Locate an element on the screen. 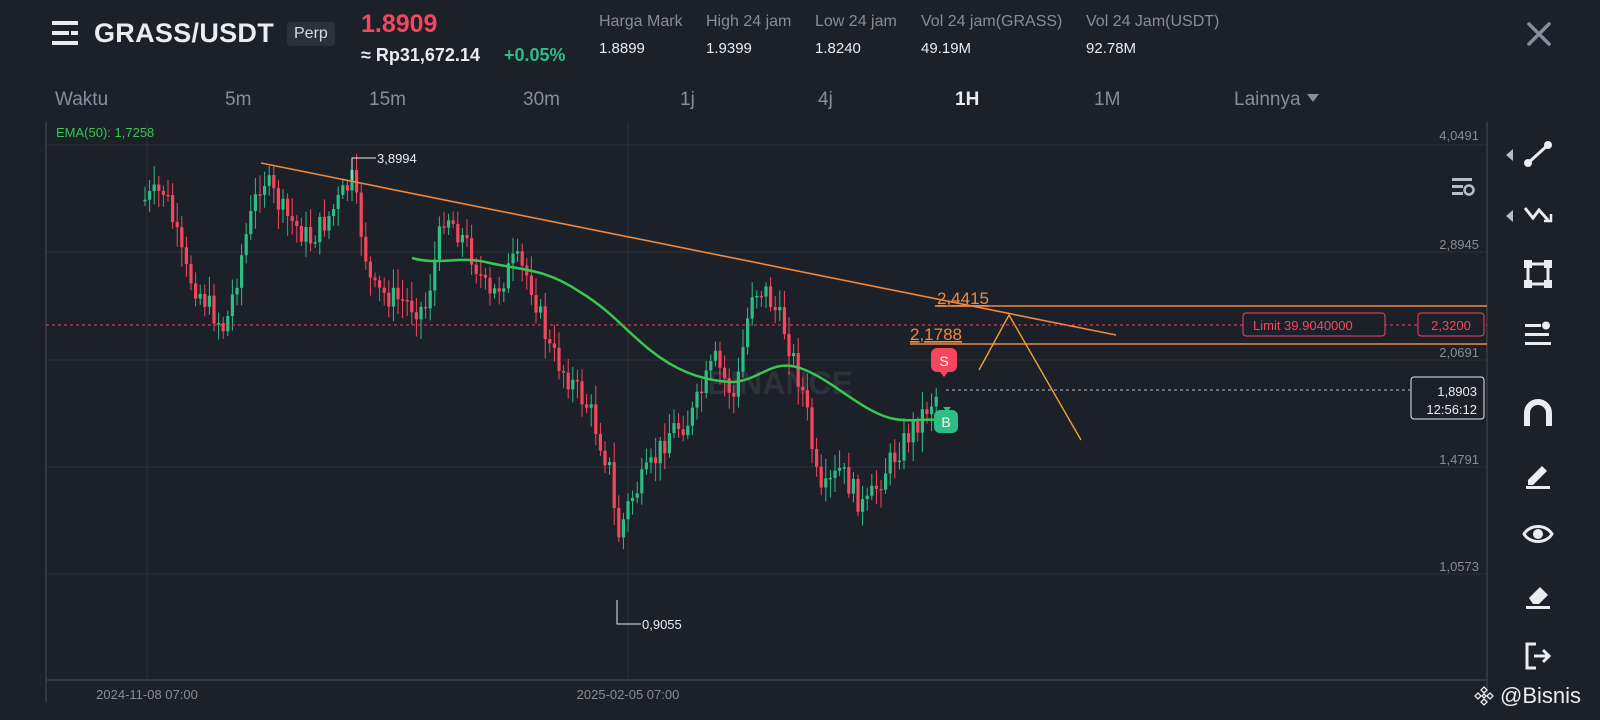  trendline-tool-icon is located at coordinates (1538, 154).